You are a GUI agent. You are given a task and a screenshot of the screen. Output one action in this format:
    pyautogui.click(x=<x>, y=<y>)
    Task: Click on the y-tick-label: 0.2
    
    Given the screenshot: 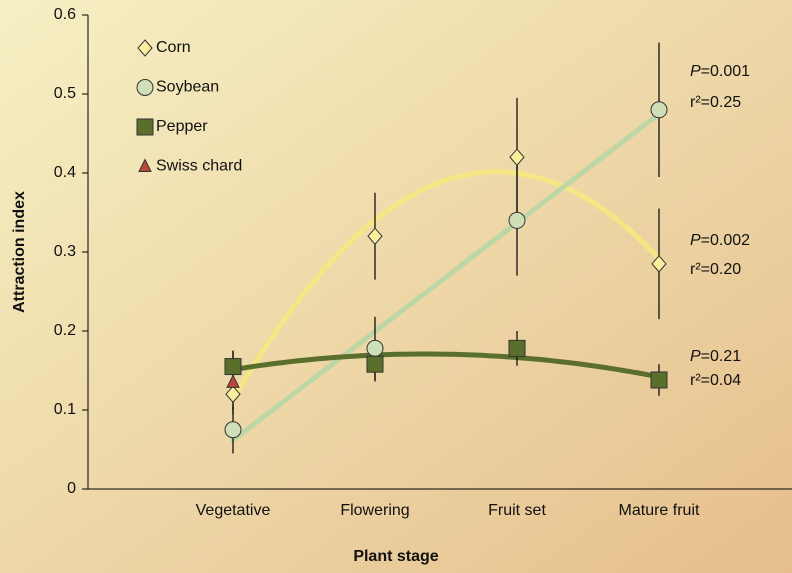 What is the action you would take?
    pyautogui.click(x=65, y=330)
    